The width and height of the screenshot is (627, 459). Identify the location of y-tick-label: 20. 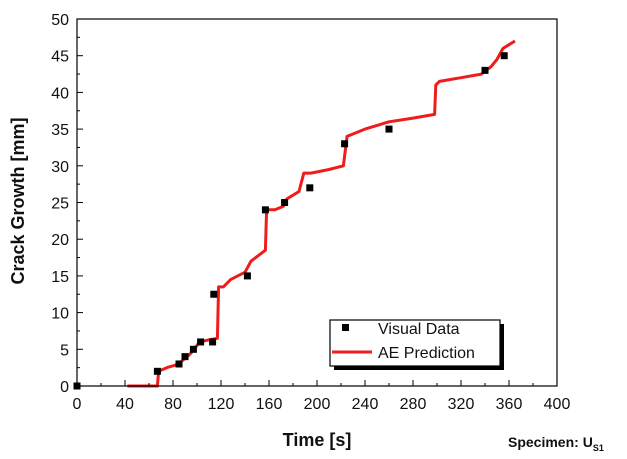
(60, 240).